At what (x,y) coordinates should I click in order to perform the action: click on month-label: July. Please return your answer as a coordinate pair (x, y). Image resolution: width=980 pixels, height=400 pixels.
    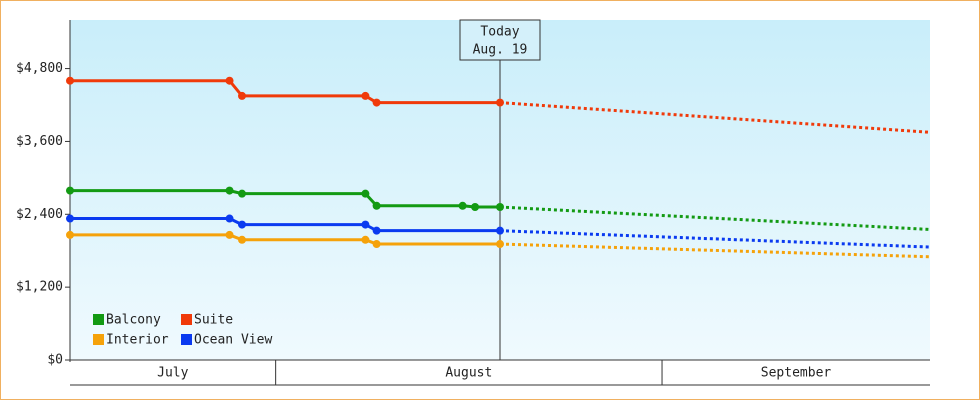
    Looking at the image, I should click on (172, 373).